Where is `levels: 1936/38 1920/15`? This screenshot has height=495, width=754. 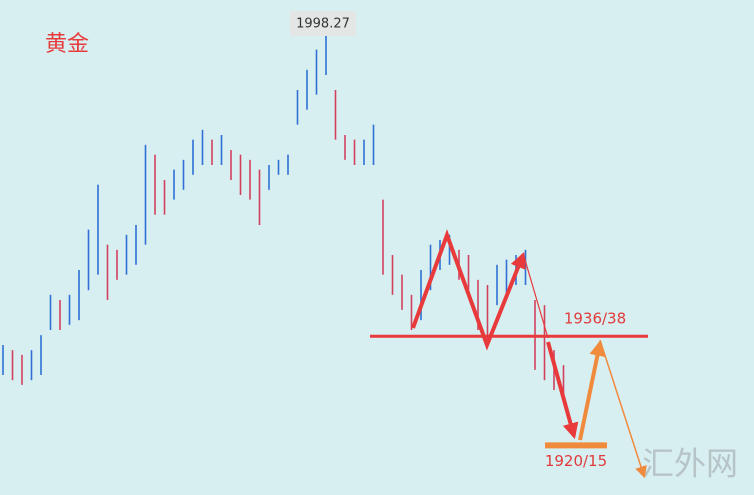 levels: 1936/38 1920/15 is located at coordinates (509, 390).